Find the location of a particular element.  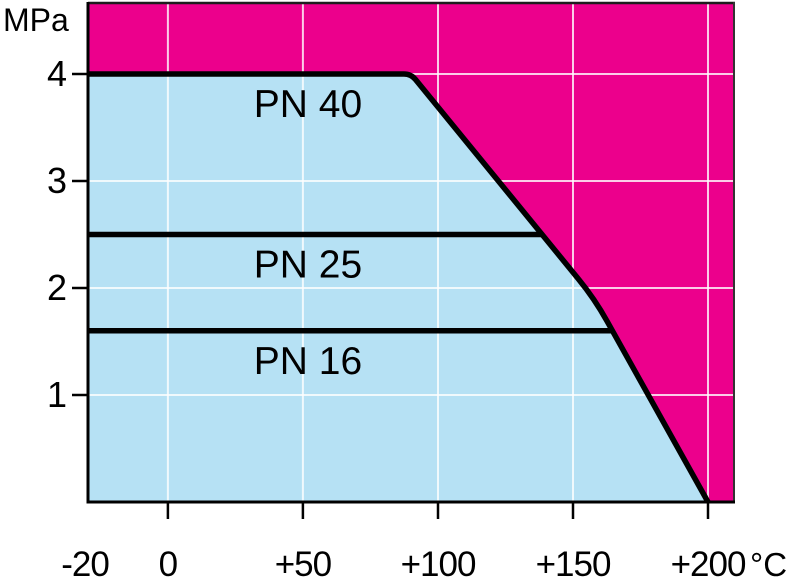

x-tick-label-+100: +100 is located at coordinates (438, 562).